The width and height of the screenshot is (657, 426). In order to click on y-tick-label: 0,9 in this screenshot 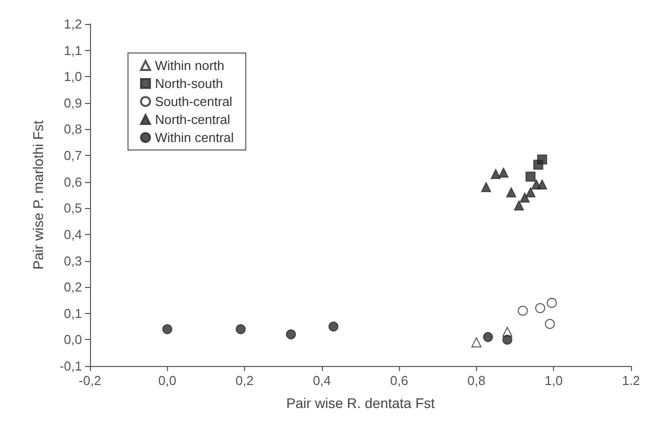, I will do `click(73, 102)`.